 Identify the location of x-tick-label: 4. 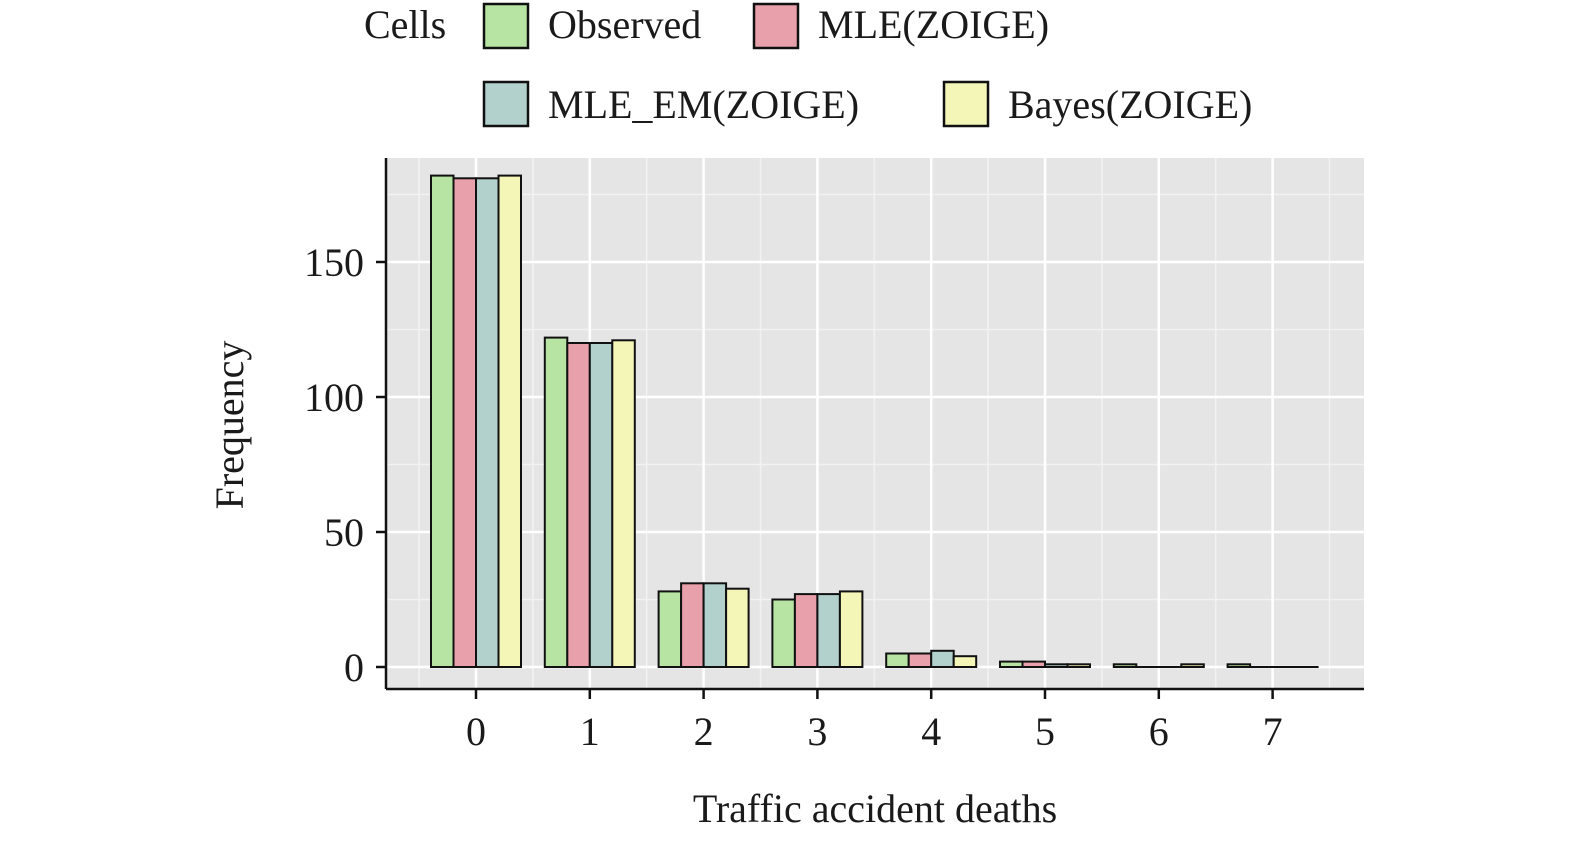
(931, 731).